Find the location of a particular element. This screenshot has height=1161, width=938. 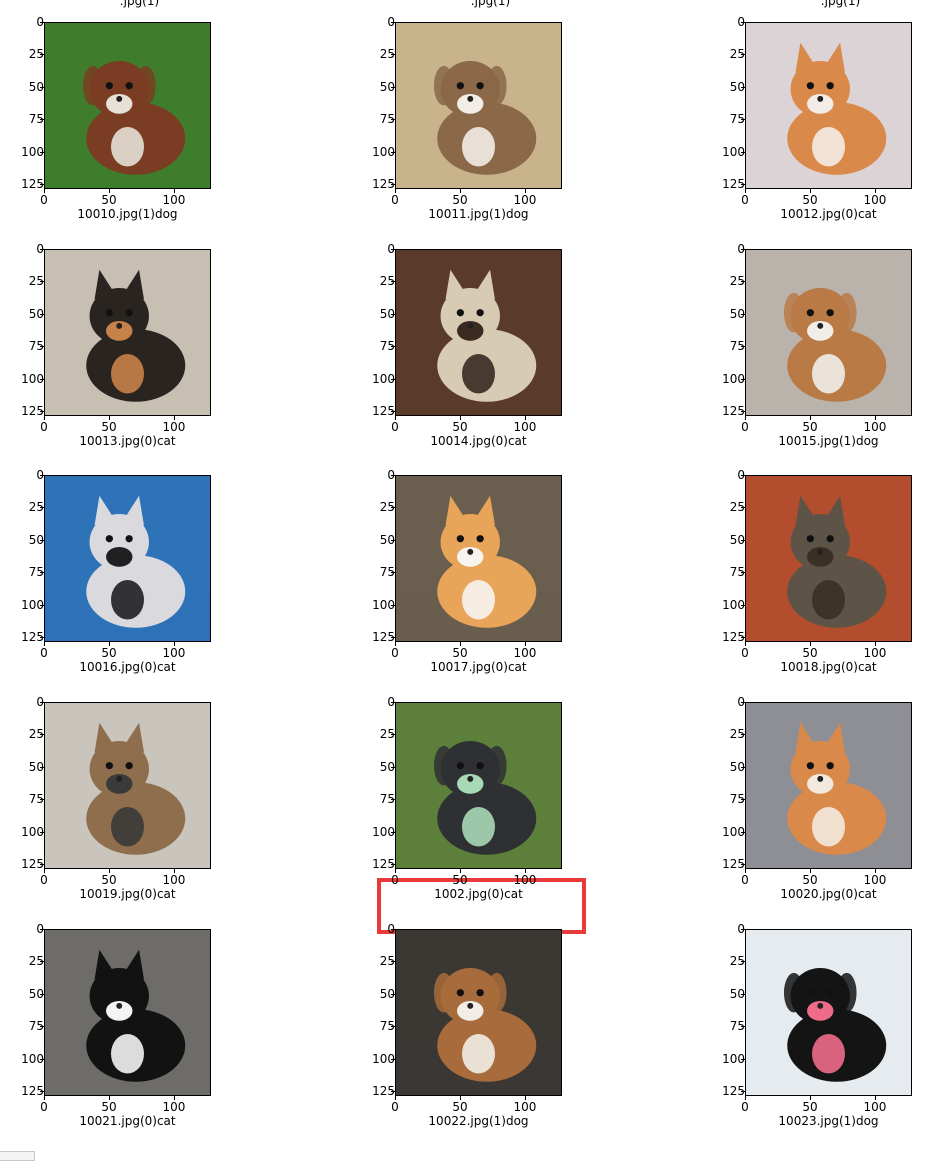

y-tick-label: 75 is located at coordinates (387, 119).